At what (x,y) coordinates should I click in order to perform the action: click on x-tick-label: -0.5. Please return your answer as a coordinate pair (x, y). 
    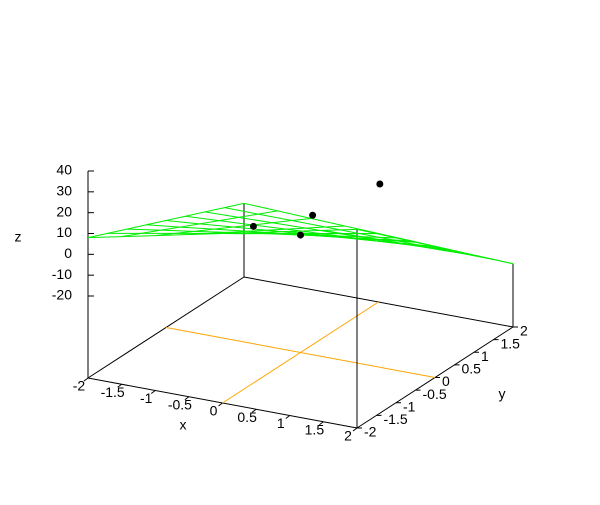
    Looking at the image, I should click on (180, 404).